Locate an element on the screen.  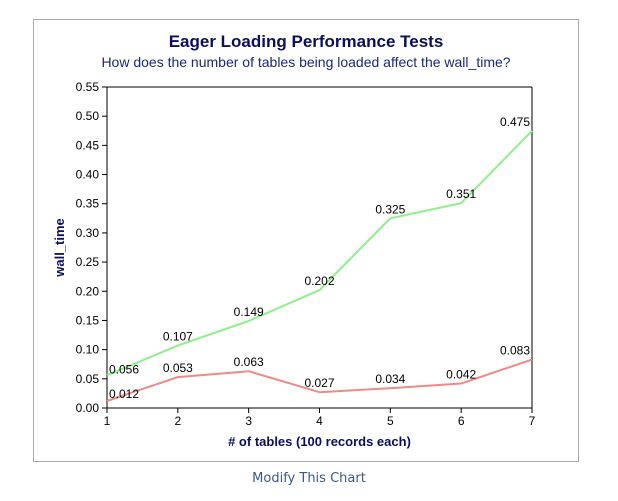
y-tick-label: 0.05 is located at coordinates (88, 379).